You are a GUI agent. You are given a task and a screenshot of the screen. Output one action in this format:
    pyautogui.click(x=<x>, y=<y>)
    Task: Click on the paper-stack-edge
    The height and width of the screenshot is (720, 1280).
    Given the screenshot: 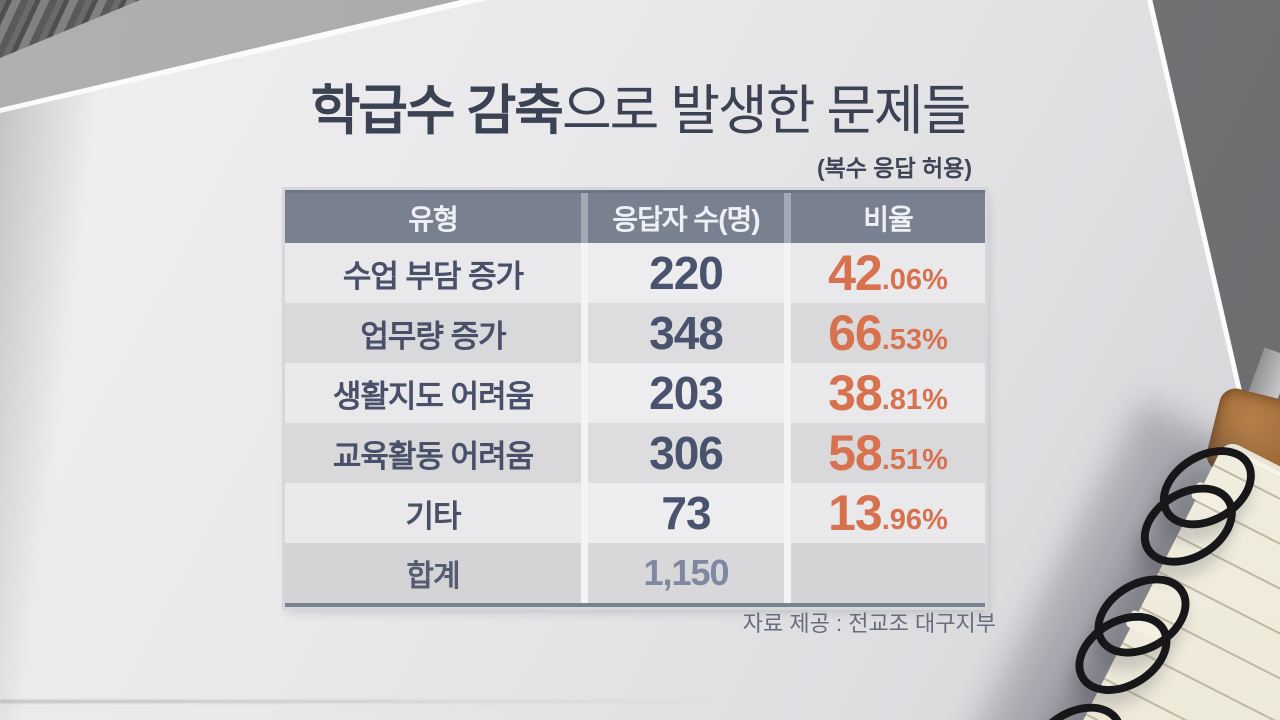 What is the action you would take?
    pyautogui.click(x=360, y=701)
    